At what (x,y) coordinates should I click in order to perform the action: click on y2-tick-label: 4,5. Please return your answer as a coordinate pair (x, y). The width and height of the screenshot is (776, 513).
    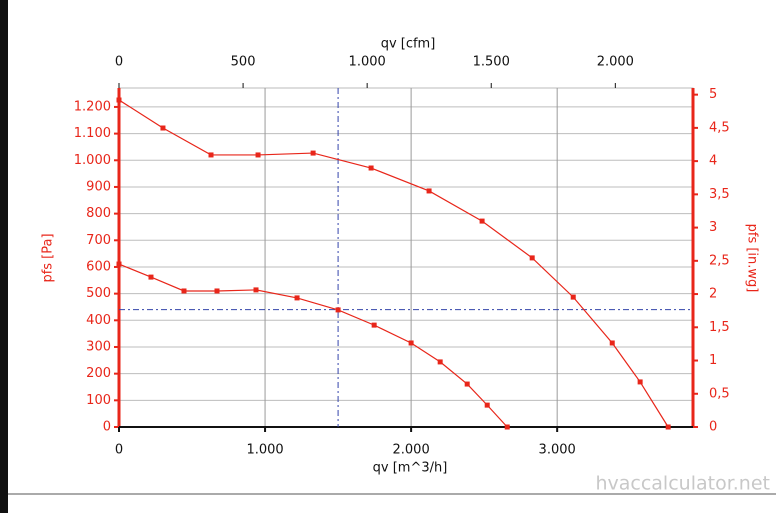
    Looking at the image, I should click on (719, 127).